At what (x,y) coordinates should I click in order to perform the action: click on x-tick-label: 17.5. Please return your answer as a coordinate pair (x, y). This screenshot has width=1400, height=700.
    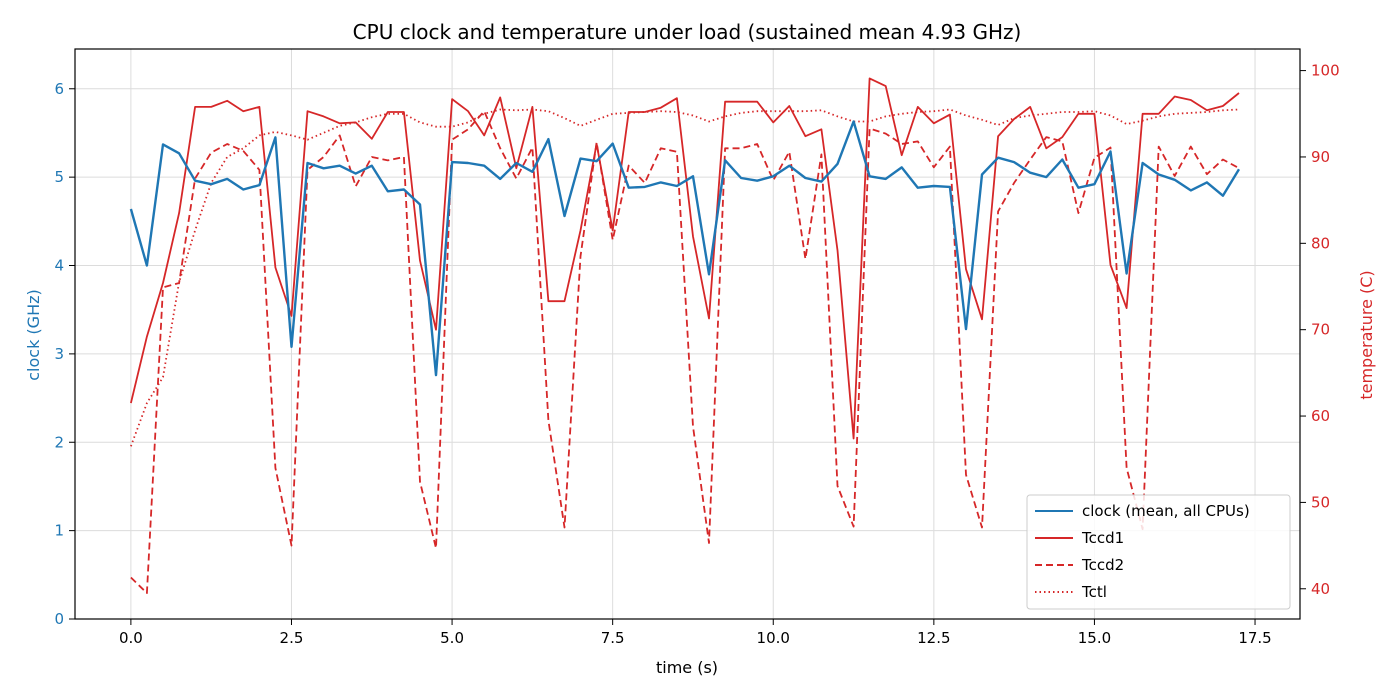
    Looking at the image, I should click on (1254, 638).